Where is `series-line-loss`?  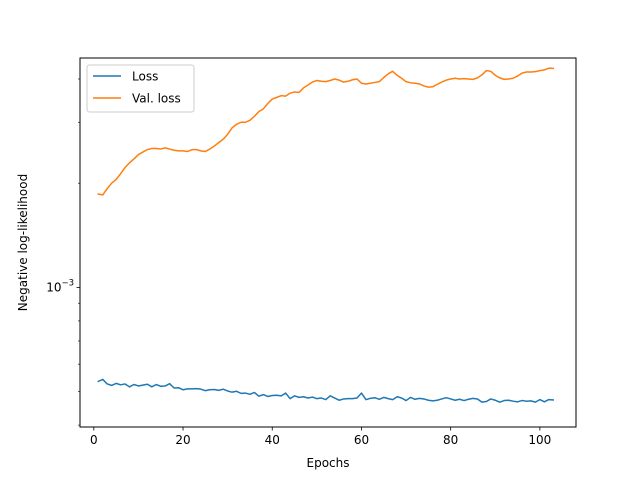
series-line-loss is located at coordinates (326, 390).